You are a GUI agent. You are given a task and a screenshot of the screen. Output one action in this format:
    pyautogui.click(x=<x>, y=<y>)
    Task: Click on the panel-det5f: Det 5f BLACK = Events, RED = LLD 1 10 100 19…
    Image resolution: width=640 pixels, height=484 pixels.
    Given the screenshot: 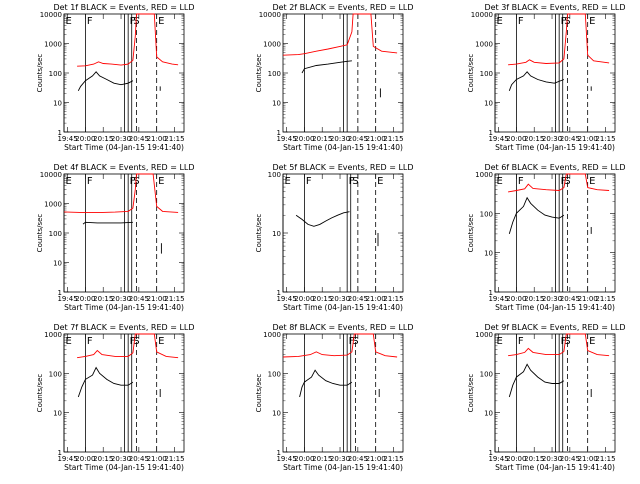 What is the action you would take?
    pyautogui.click(x=334, y=237)
    